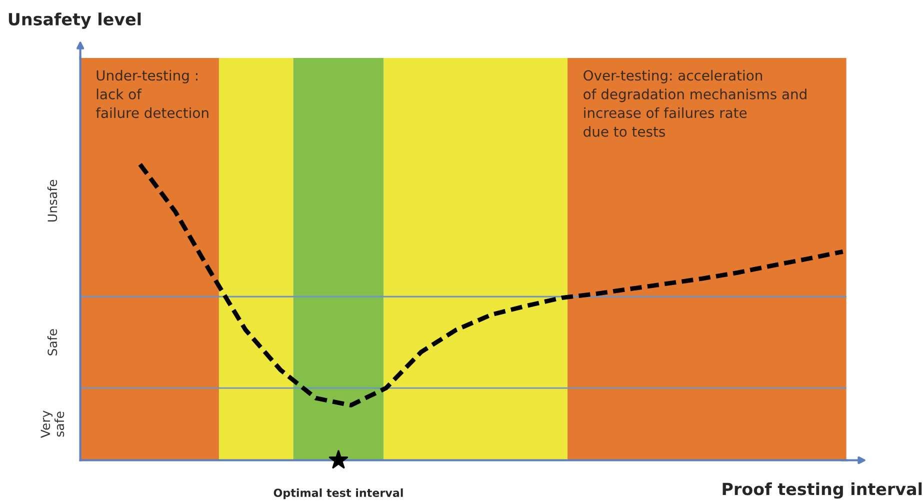 The image size is (923, 503). Describe the element at coordinates (74, 20) in the screenshot. I see `text: Unsafety level` at that location.